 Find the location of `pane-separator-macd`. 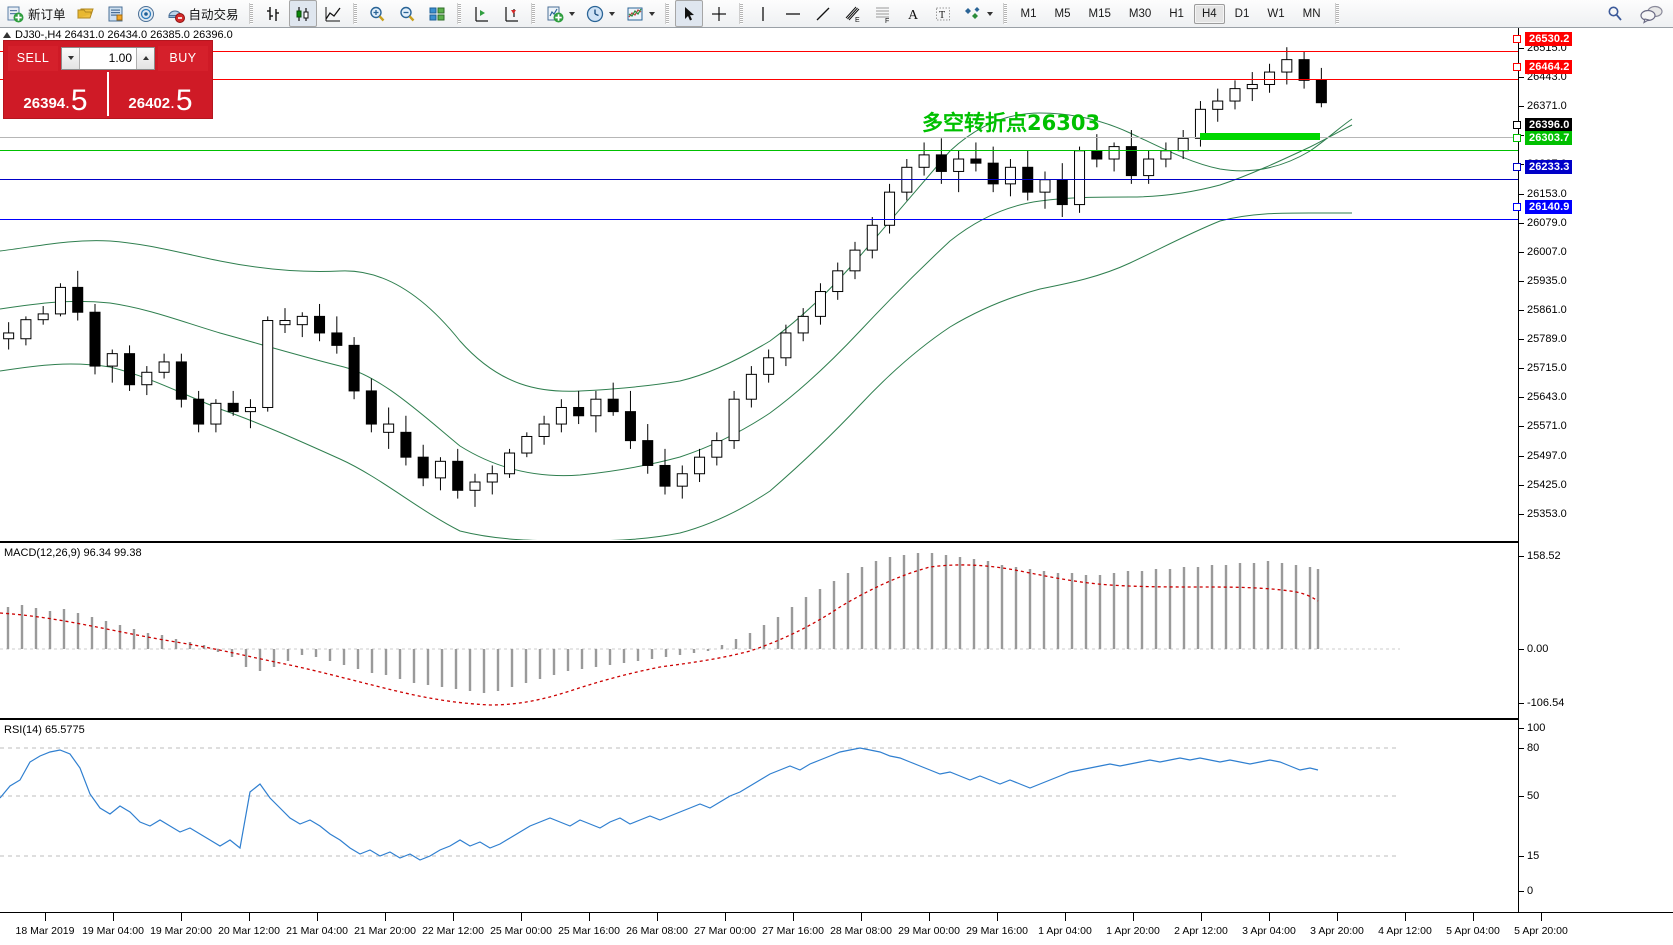

pane-separator-macd is located at coordinates (759, 542).